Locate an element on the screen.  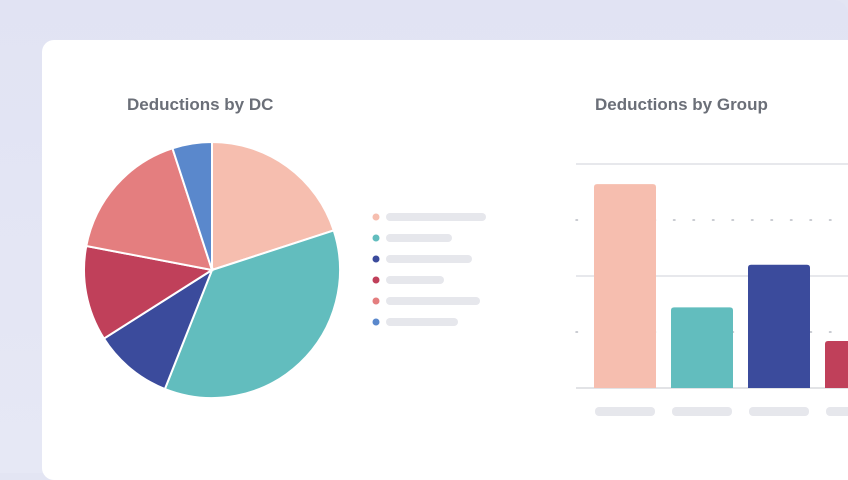
bar-chart-title: Deductions by Group is located at coordinates (681, 104).